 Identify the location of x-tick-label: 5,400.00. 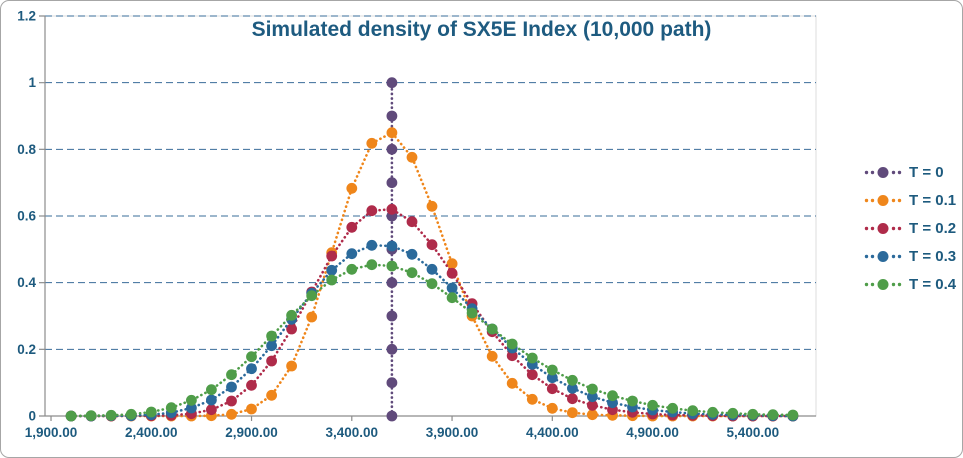
(753, 432).